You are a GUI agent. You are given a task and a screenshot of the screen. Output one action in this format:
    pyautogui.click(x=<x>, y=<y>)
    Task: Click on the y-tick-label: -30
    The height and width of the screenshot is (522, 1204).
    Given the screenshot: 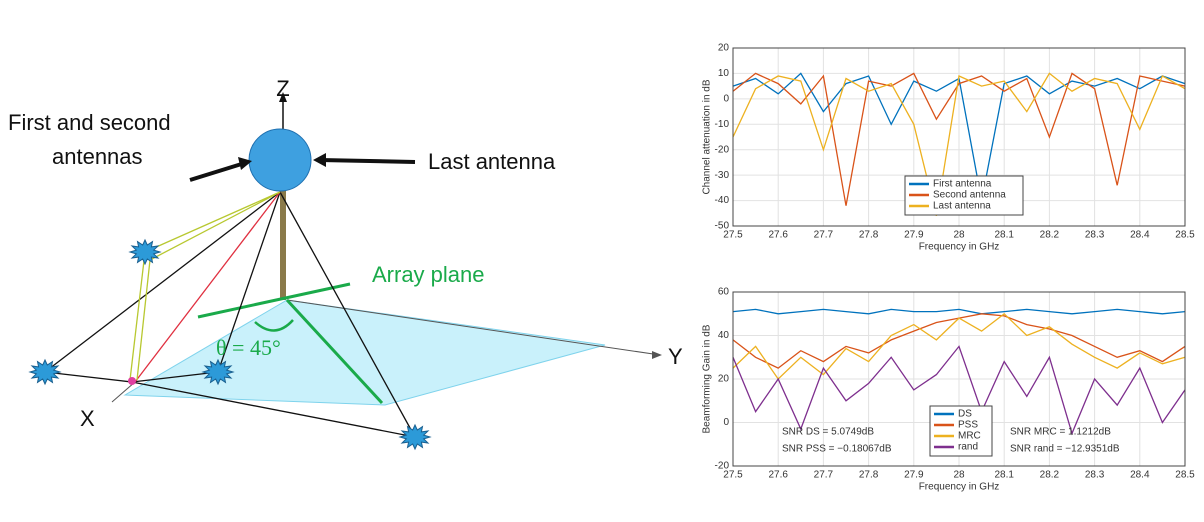 What is the action you would take?
    pyautogui.click(x=722, y=175)
    